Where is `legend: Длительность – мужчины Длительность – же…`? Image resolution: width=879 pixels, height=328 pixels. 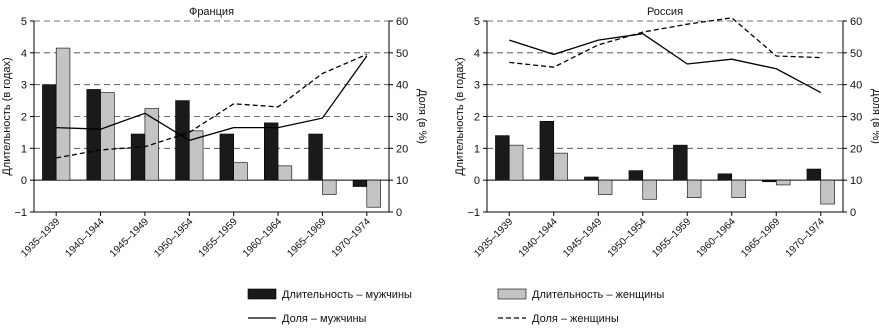 legend: Длительность – мужчины Длительность – же… is located at coordinates (455, 306).